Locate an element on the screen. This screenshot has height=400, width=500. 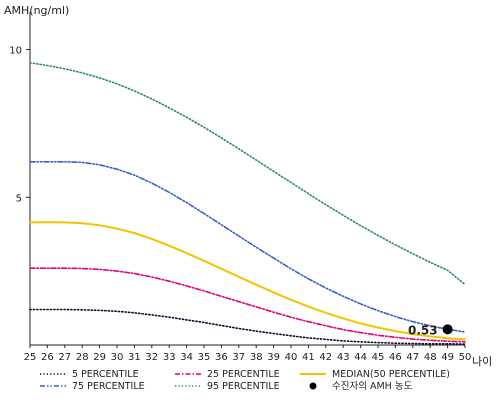
x-tick-label: 41 is located at coordinates (308, 357).